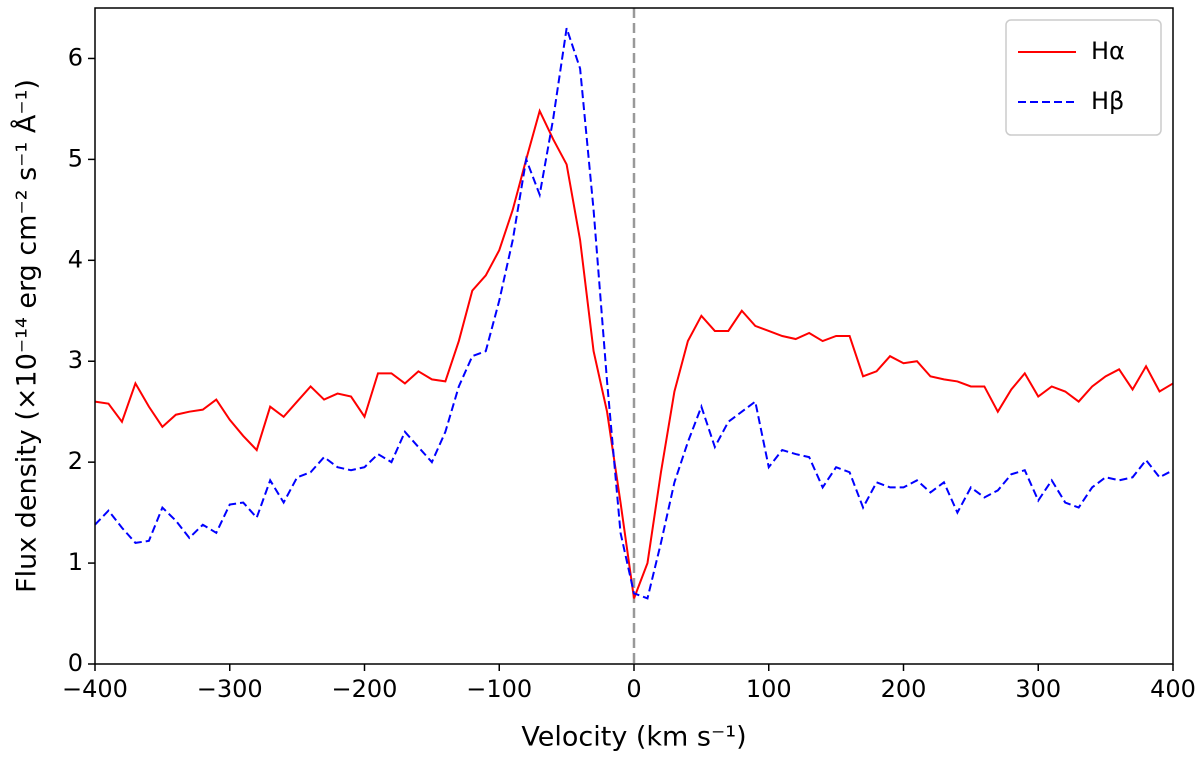  I want to click on y-tick-label: 6, so click(75, 57).